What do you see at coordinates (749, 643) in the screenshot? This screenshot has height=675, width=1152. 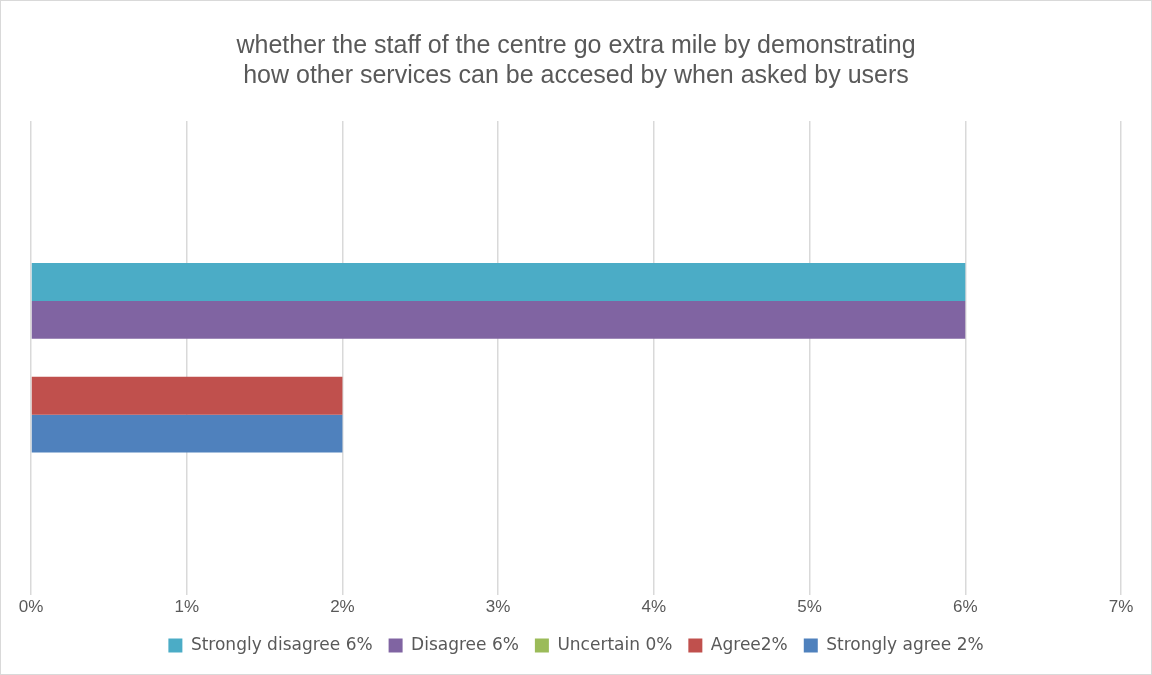 I see `legend-label: Agree2%` at bounding box center [749, 643].